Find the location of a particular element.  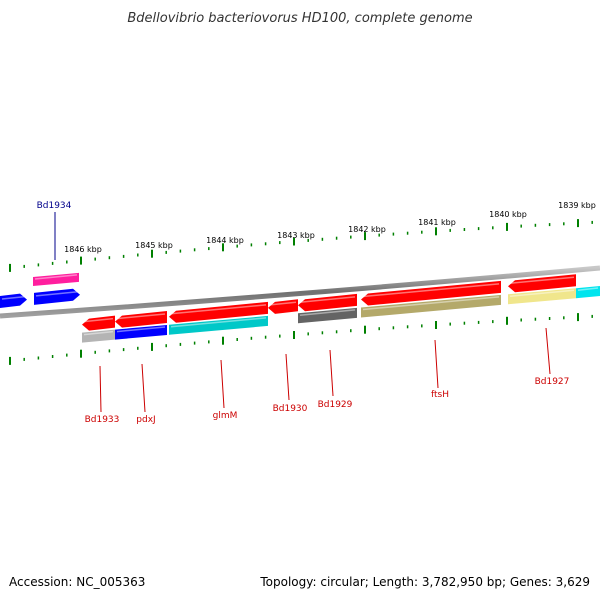

gene-box-ftsh is located at coordinates (431, 306).